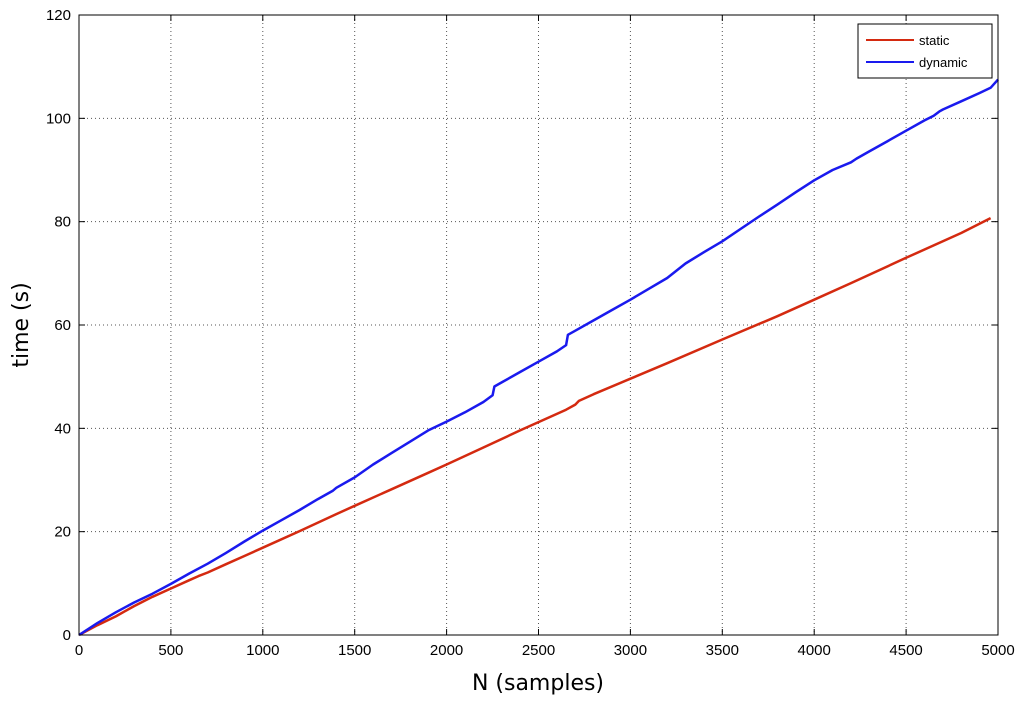 This screenshot has width=1024, height=702. I want to click on x-tick-label: 2000, so click(446, 650).